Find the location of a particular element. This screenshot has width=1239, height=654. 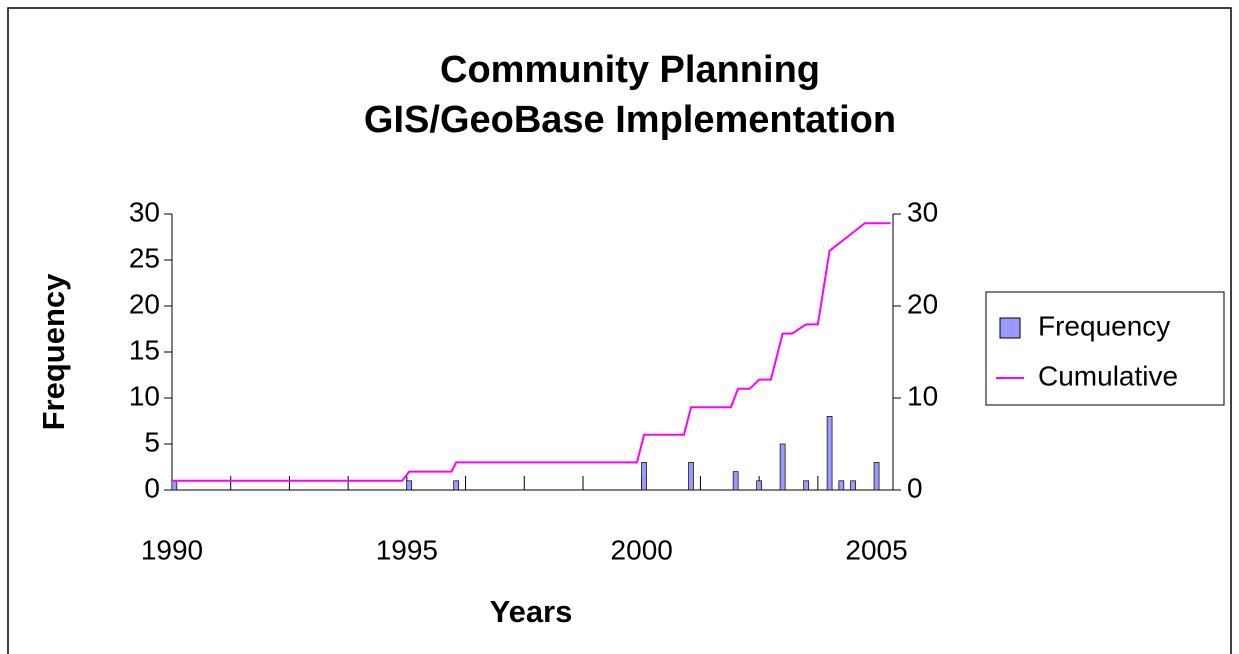

x-tick-label: 1995 is located at coordinates (407, 549).